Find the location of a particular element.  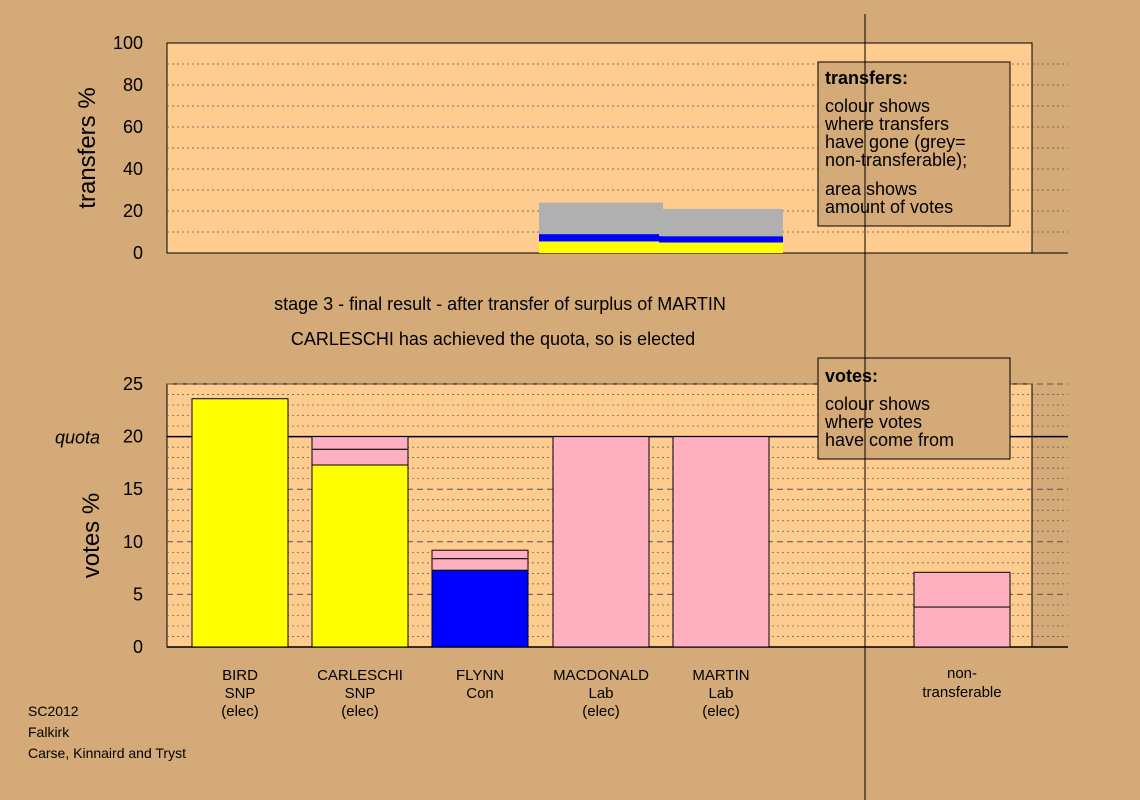

transfers-y-tick-label: 60 is located at coordinates (133, 127).